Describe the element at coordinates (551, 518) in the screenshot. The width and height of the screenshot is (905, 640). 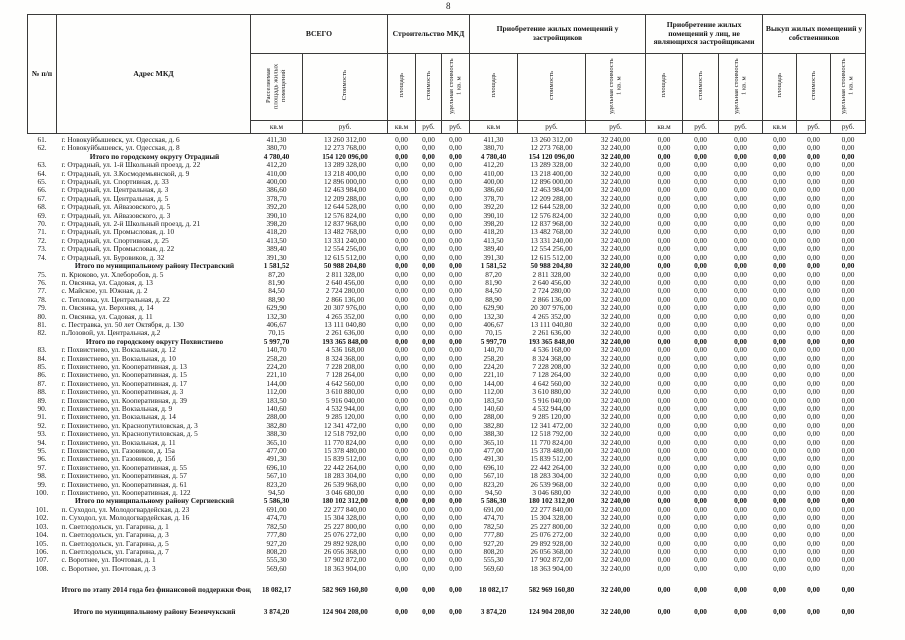
I see `row-value: 15 304 328,00` at that location.